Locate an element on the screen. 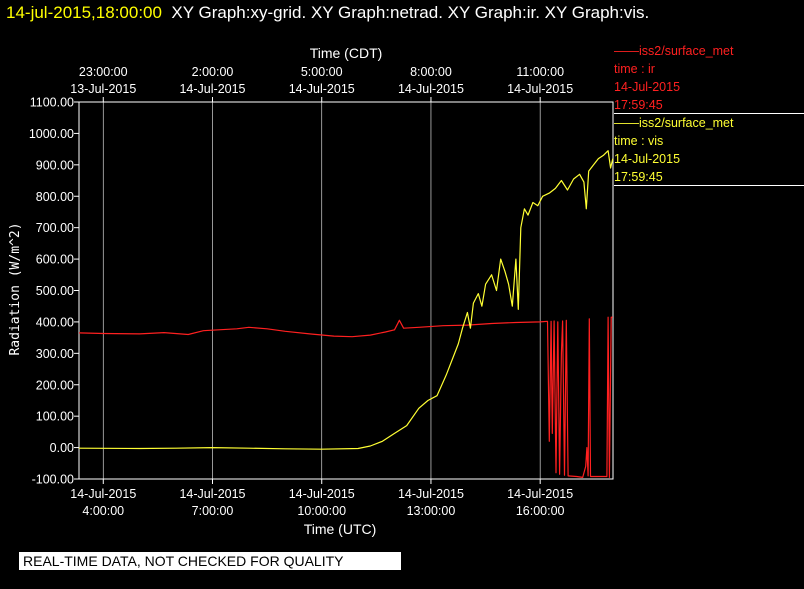  legend-vis-date: 14-Jul-2015 is located at coordinates (647, 159).